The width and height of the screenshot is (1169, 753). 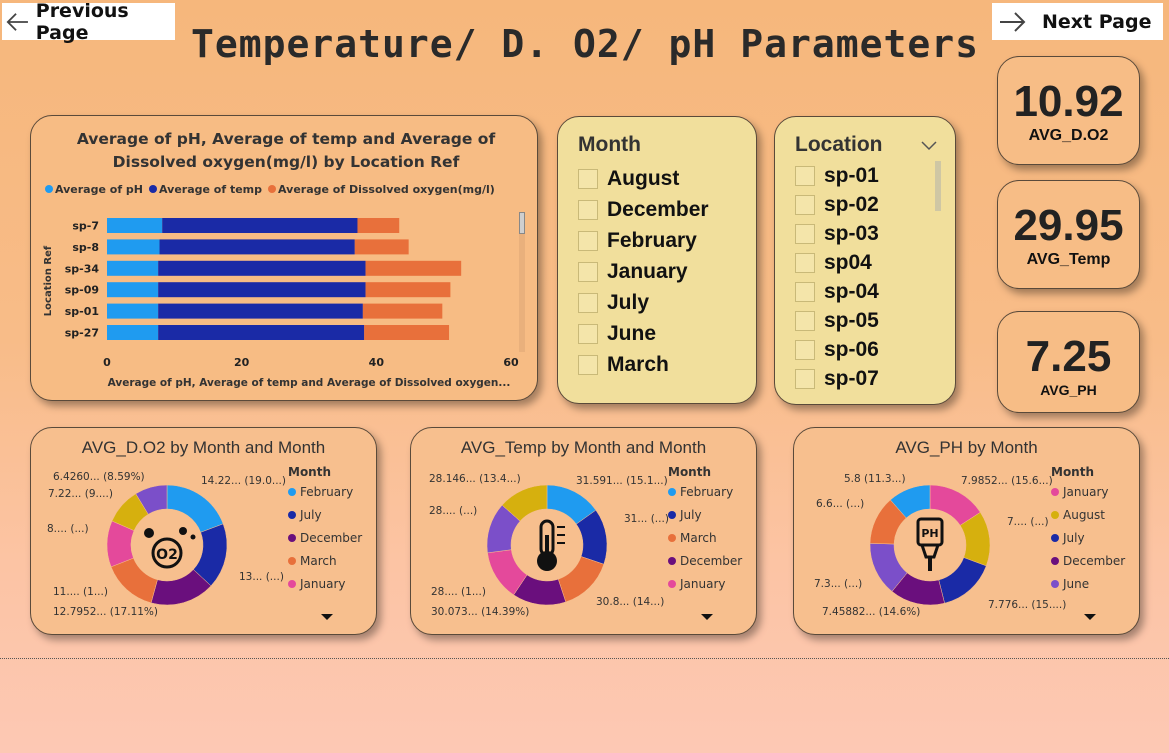 What do you see at coordinates (1068, 362) in the screenshot?
I see `kpi-card-ph: 7.25 AVG_PH` at bounding box center [1068, 362].